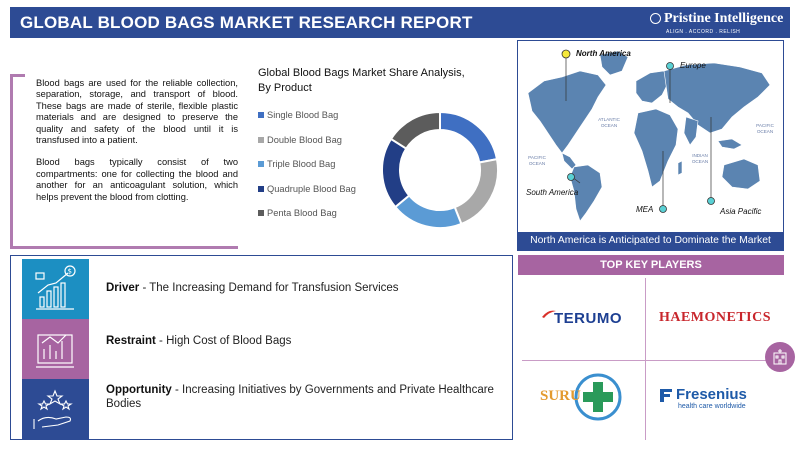  I want to click on marker-north-america, so click(566, 54).